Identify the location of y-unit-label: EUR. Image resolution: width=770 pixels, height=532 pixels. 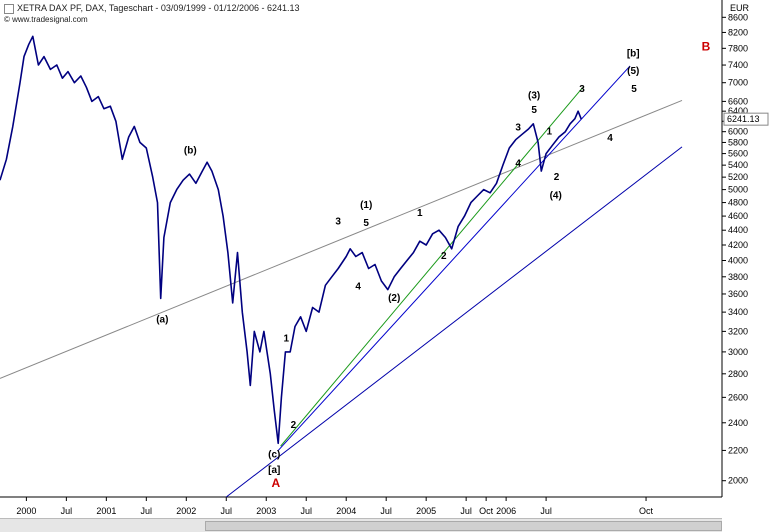
(740, 8).